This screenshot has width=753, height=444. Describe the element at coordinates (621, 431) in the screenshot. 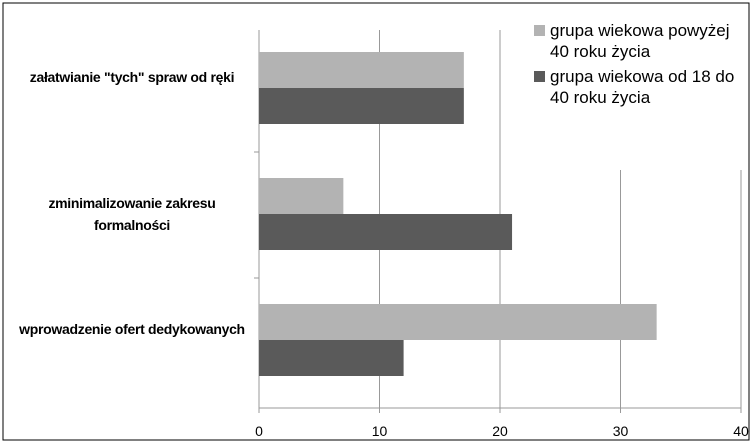

I see `x-tick-label: 30` at that location.